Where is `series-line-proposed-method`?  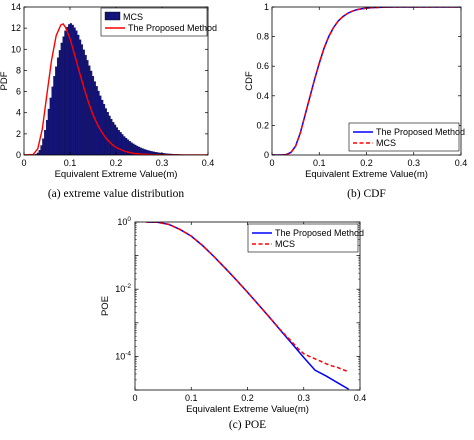 series-line-proposed-method is located at coordinates (116, 89).